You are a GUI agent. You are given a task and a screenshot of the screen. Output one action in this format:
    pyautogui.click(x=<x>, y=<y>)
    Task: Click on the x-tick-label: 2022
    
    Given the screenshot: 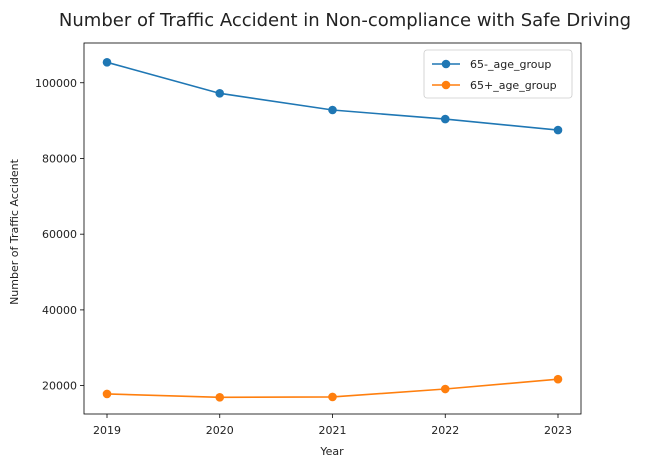 What is the action you would take?
    pyautogui.click(x=445, y=430)
    